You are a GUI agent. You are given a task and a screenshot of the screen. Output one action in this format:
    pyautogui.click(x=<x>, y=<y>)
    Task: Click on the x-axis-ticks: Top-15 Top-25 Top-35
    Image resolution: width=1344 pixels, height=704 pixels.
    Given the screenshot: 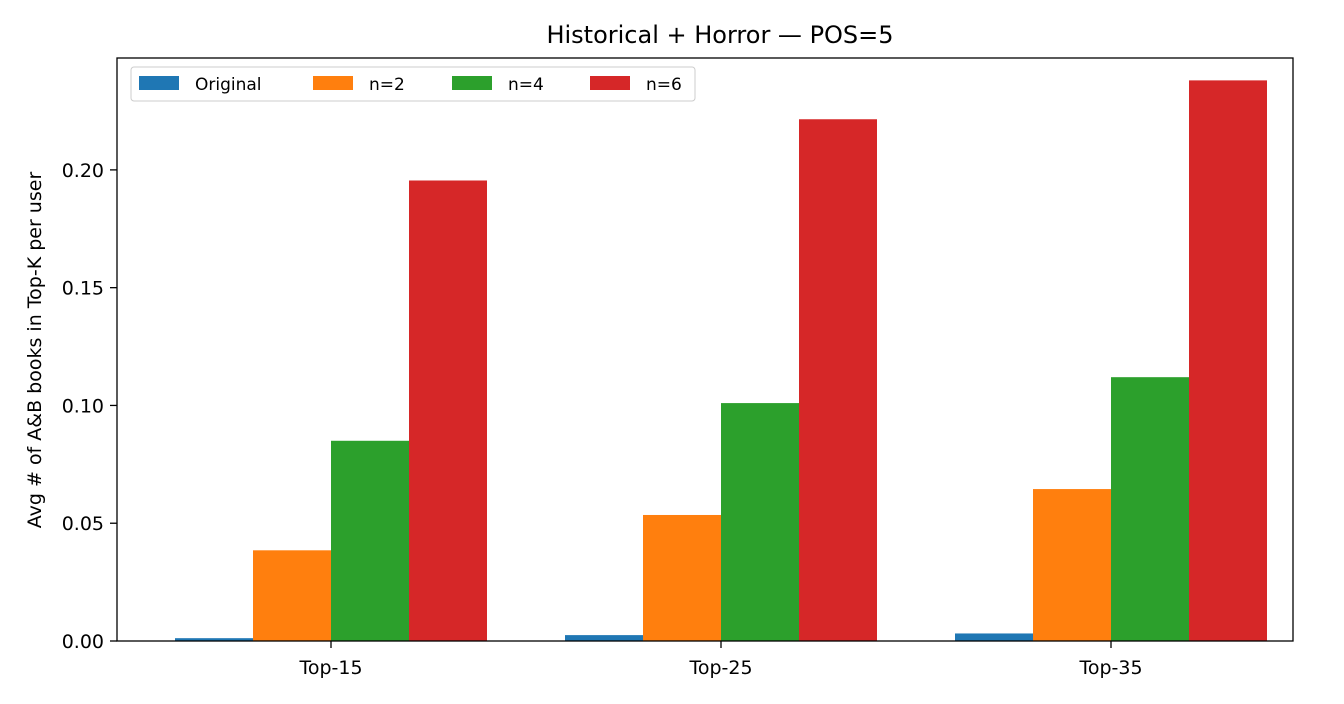 What is the action you would take?
    pyautogui.click(x=720, y=660)
    